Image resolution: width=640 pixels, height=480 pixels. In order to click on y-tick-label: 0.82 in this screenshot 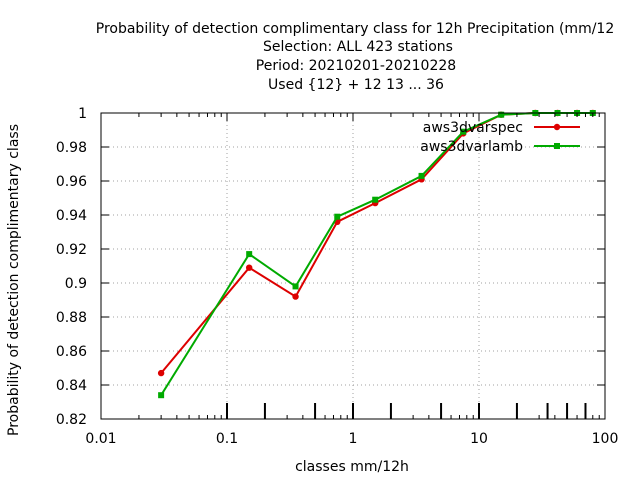, I will do `click(71, 420)`.